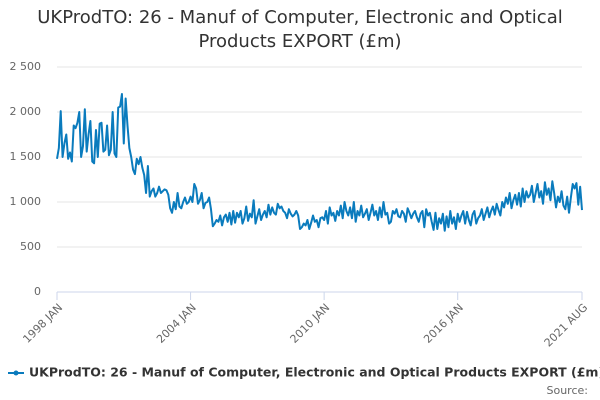 This screenshot has width=600, height=400. What do you see at coordinates (26, 66) in the screenshot?
I see `y-tick-label: 2 500` at bounding box center [26, 66].